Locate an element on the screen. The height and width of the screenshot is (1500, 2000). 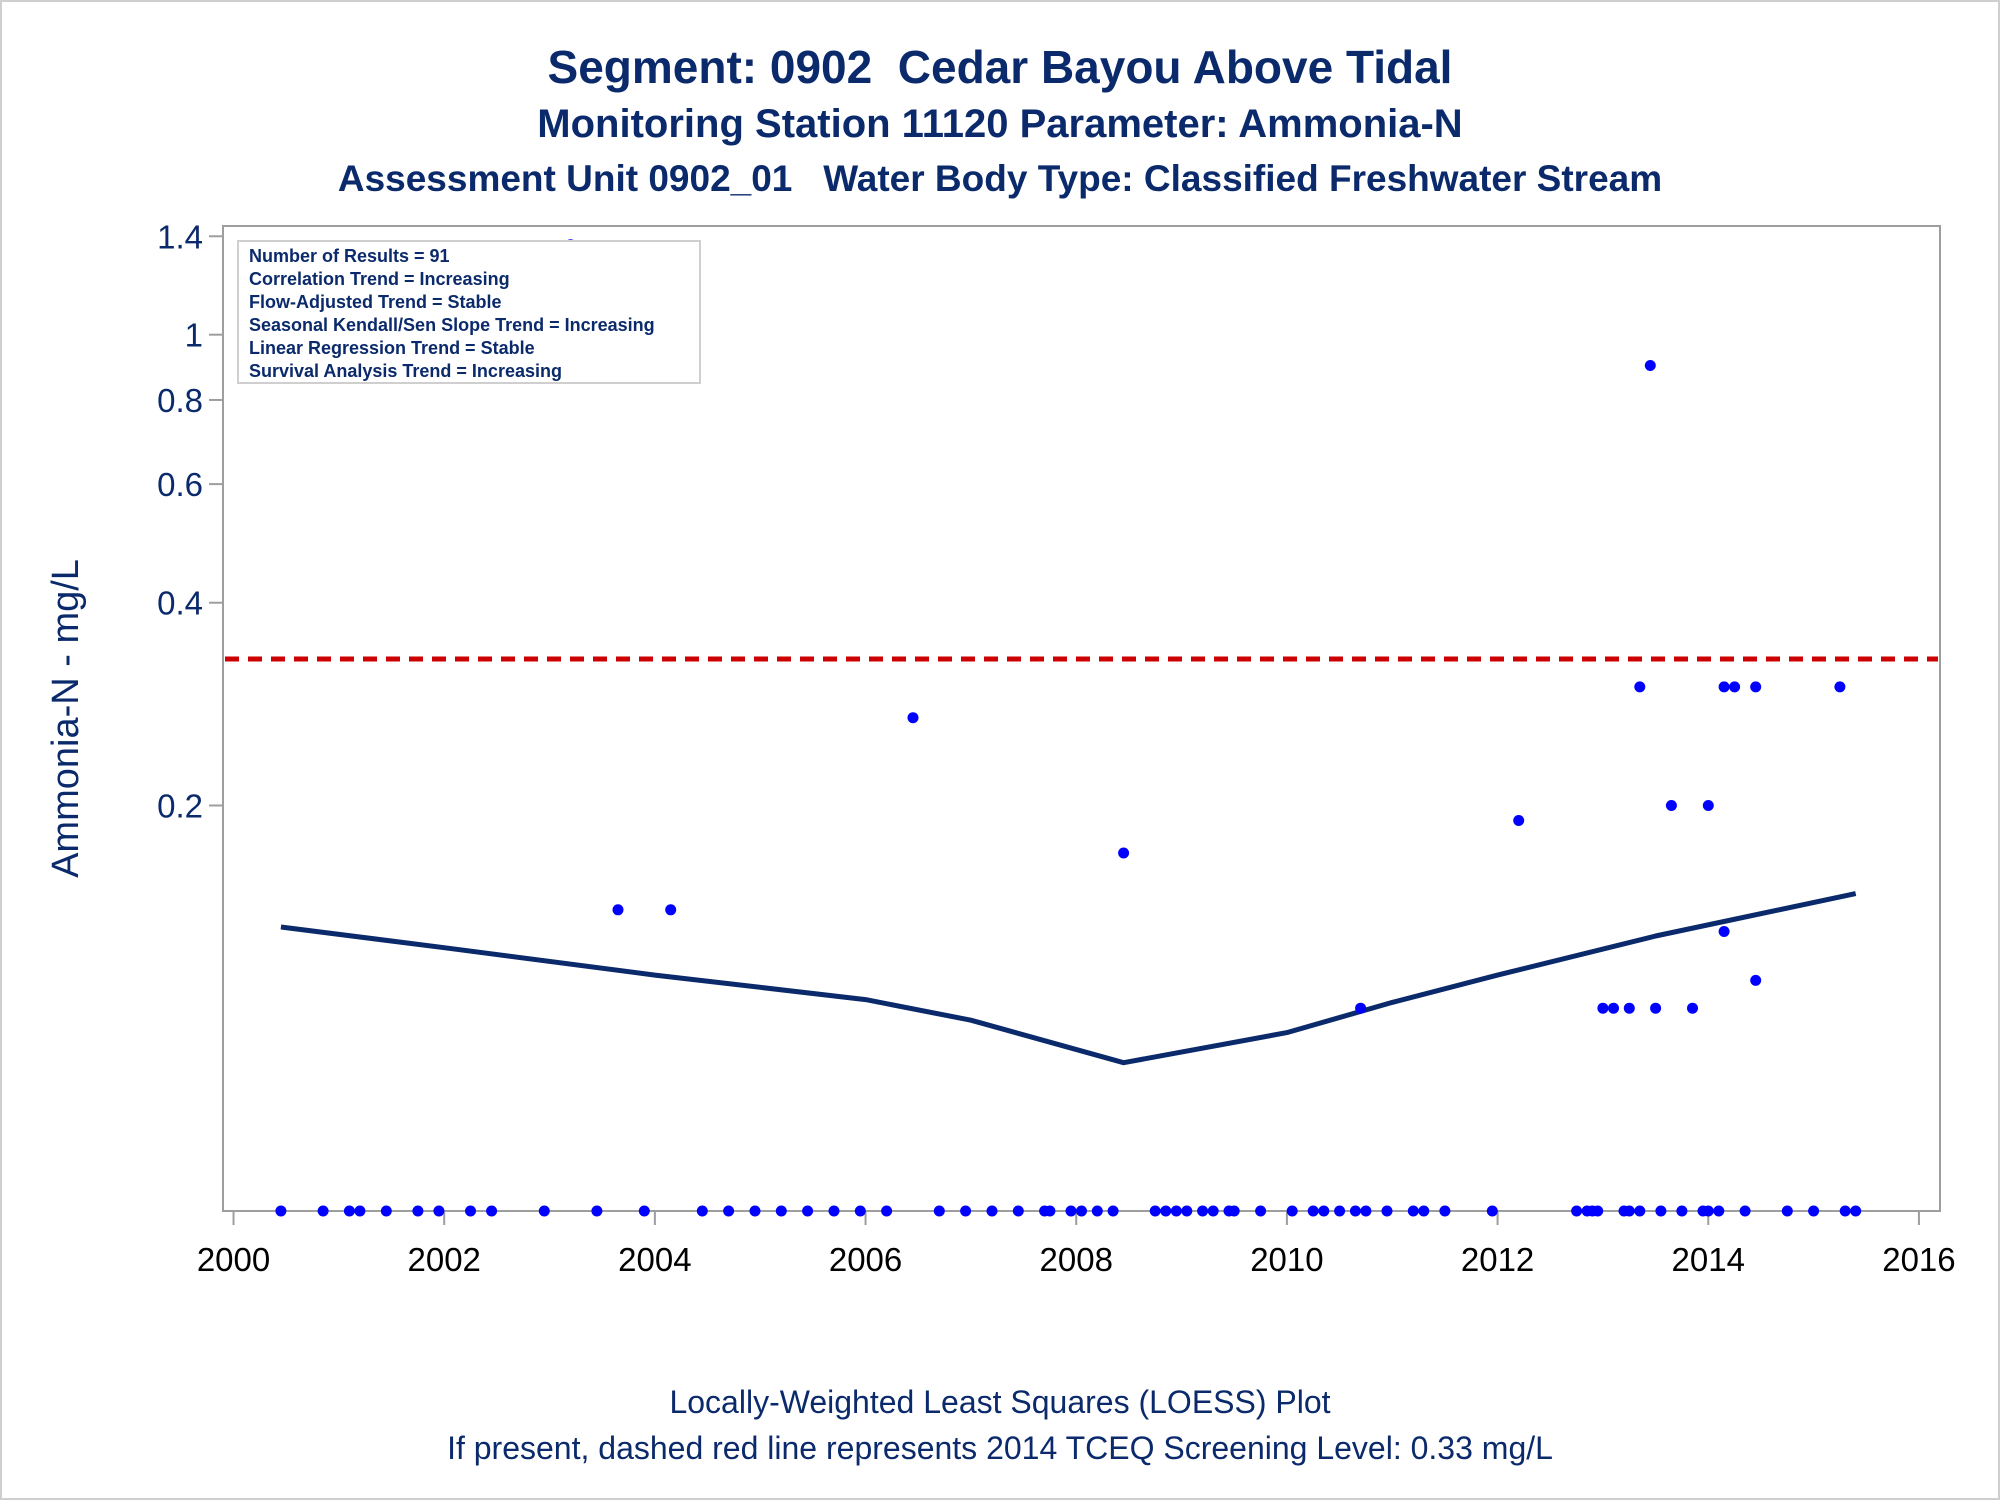
summary-line: Flow-Adjusted Trend = Stable is located at coordinates (375, 302).